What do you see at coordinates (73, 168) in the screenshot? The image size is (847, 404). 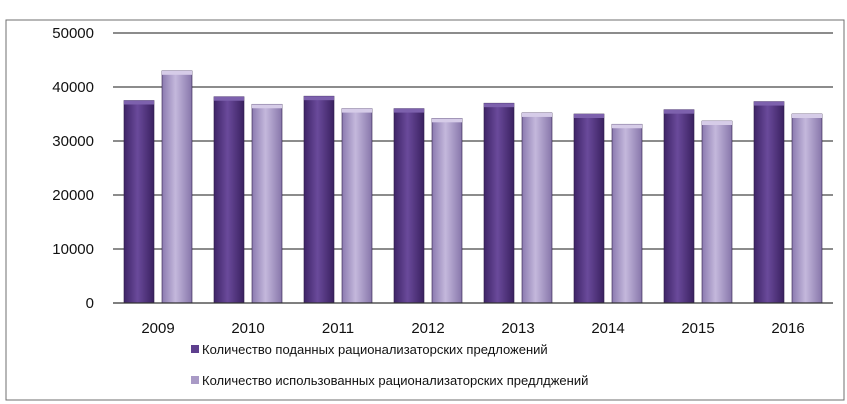 I see `y-axis-ticks: 0 10000 20000 30000 40000 50000` at bounding box center [73, 168].